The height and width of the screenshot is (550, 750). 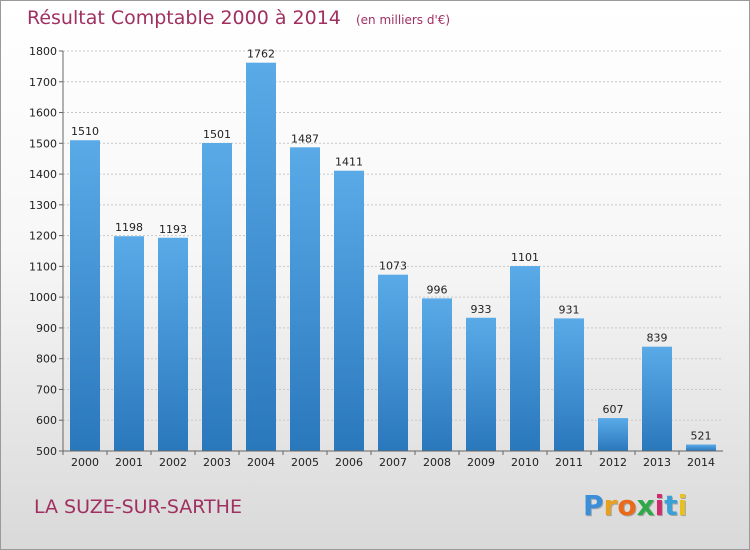 What do you see at coordinates (129, 462) in the screenshot?
I see `x-tick-label: 2001` at bounding box center [129, 462].